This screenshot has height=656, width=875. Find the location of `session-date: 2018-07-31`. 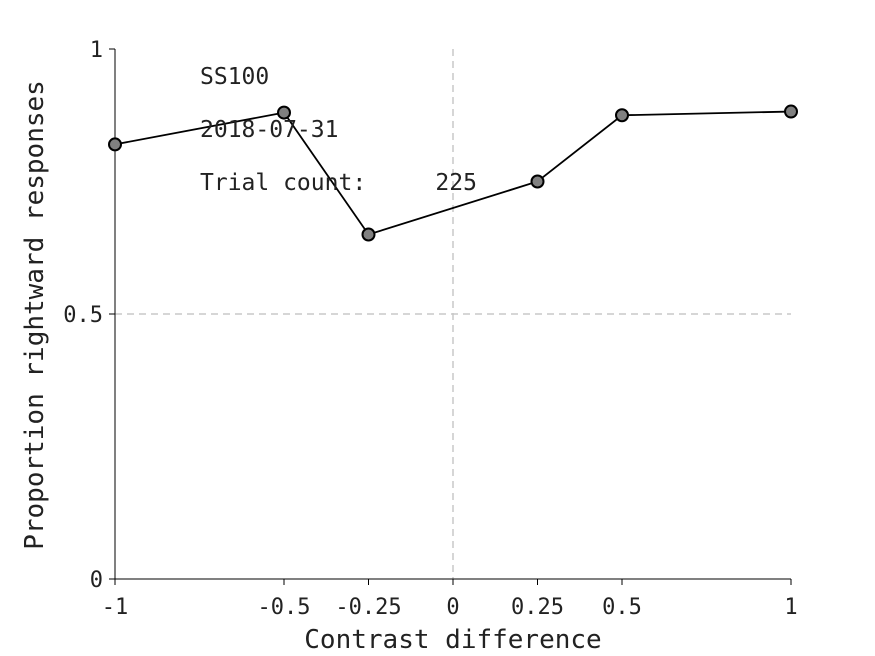

session-date: 2018-07-31 is located at coordinates (269, 130).